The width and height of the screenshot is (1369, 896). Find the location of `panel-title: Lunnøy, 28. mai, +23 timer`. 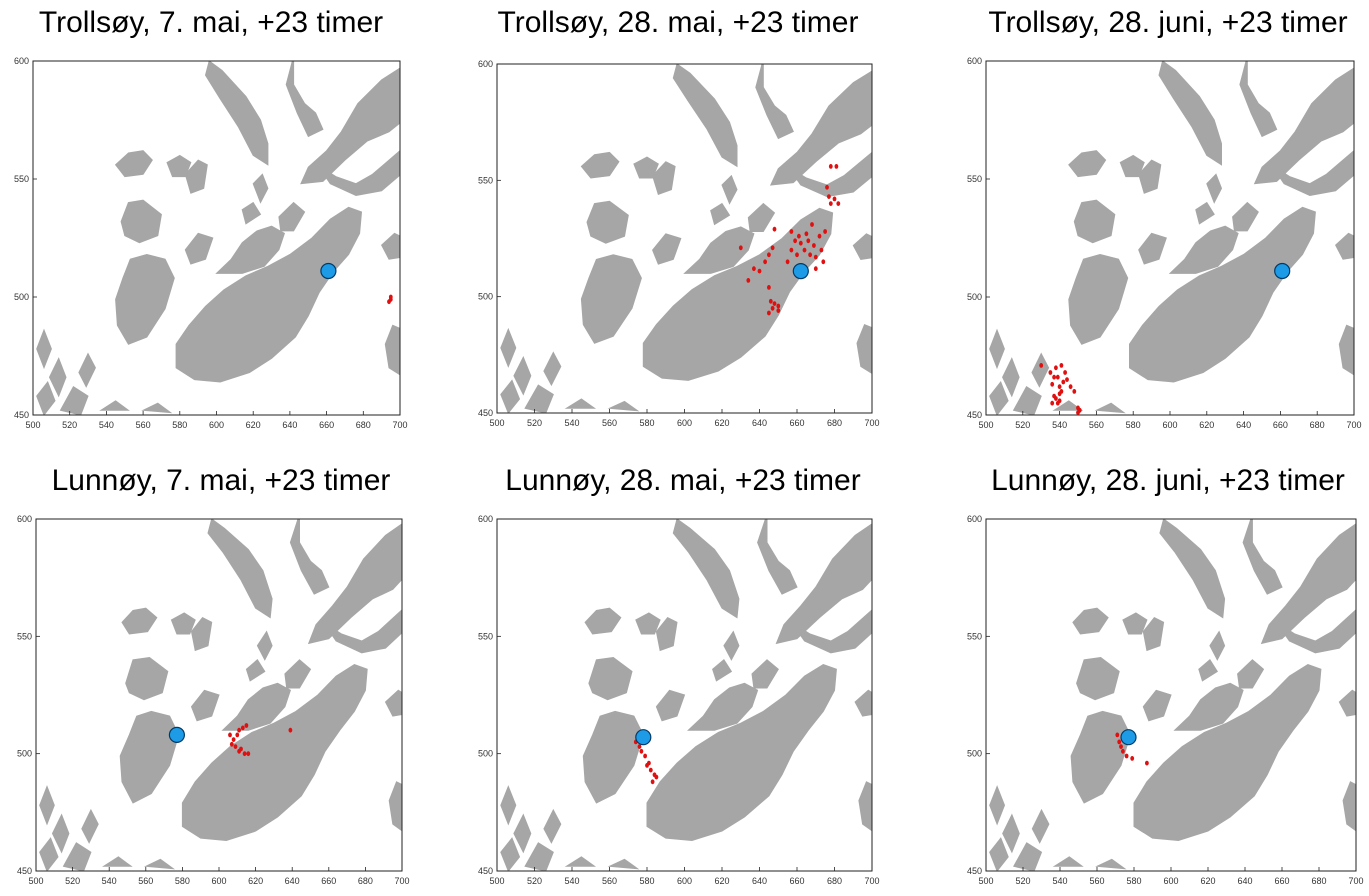

panel-title: Lunnøy, 28. mai, +23 timer is located at coordinates (683, 480).